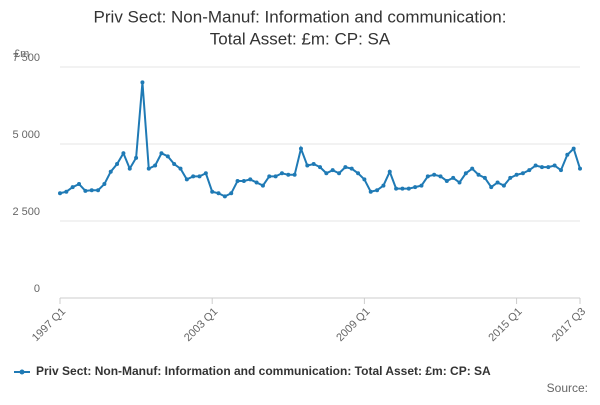 The width and height of the screenshot is (600, 405). I want to click on x-tick-label: 2017 Q3, so click(569, 325).